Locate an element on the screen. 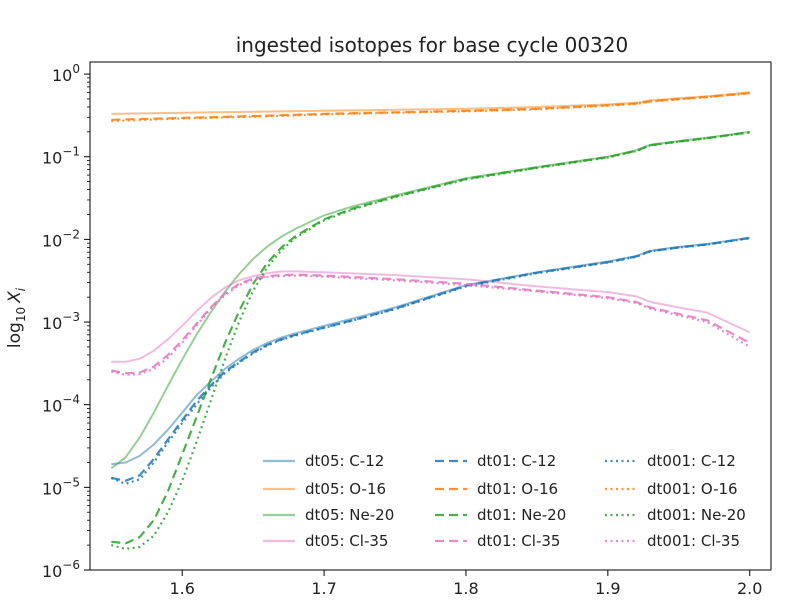 This screenshot has width=811, height=607. y-axis: 10⁻⁶ 10⁻⁵ 10⁻⁴ 10⁻³ 10⁻² 10⁻¹ 10⁰ is located at coordinates (66, 321).